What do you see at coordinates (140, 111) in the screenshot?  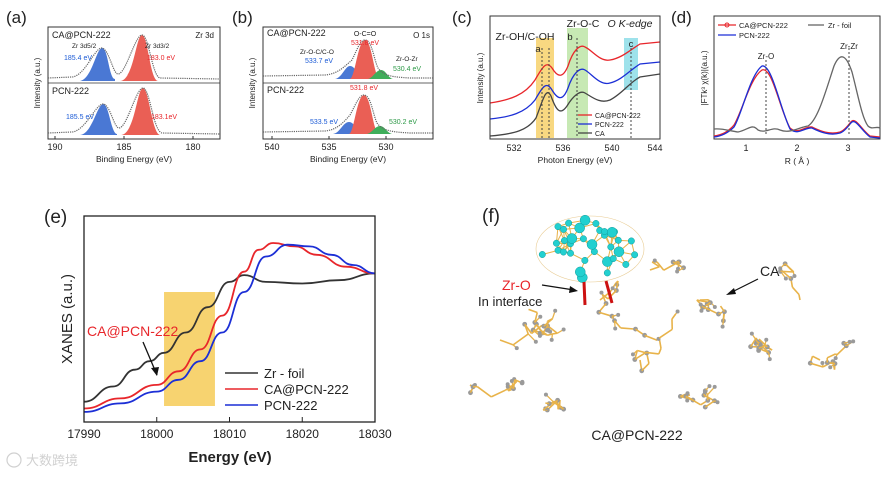 I see `panel-a-bot-peak-red` at bounding box center [140, 111].